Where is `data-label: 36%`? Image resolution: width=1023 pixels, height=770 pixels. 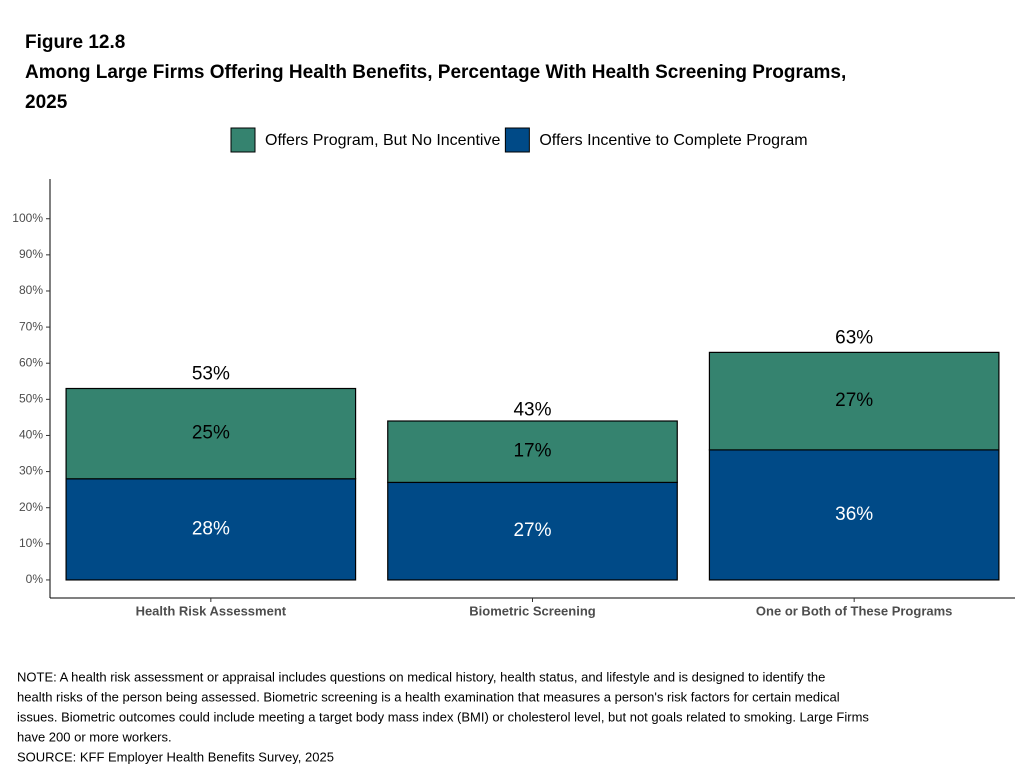
data-label: 36% is located at coordinates (854, 514).